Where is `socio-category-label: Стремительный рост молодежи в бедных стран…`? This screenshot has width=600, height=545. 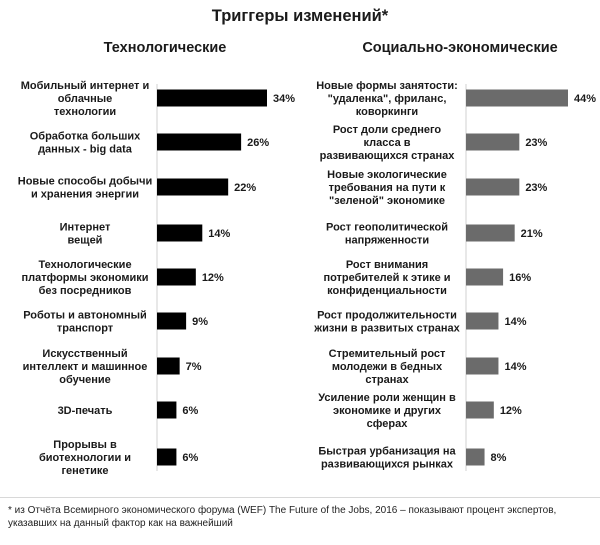
socio-category-label: Стремительный рост молодежи в бедных стран… is located at coordinates (387, 367).